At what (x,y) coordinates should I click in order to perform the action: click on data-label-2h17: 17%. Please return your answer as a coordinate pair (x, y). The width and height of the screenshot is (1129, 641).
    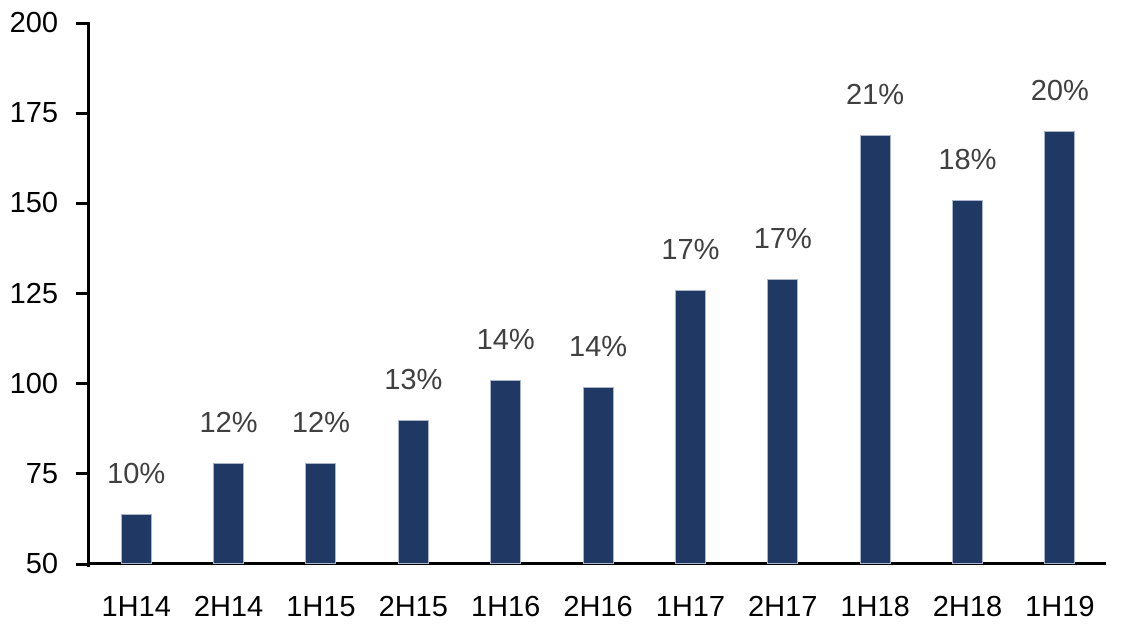
    Looking at the image, I should click on (782, 239).